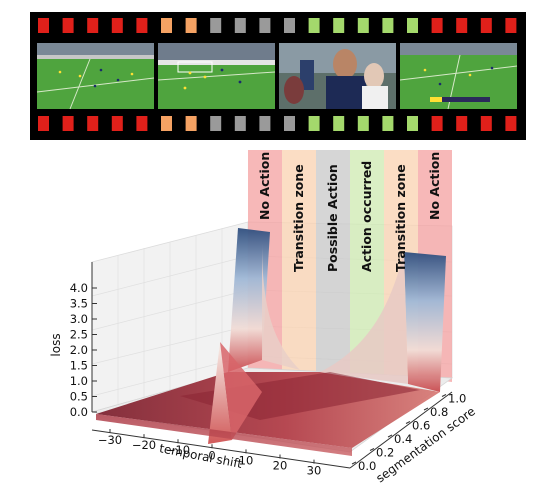 This screenshot has height=486, width=544. I want to click on x-ticks: −30 −20 −10 0 10 20 30, so click(209, 453).